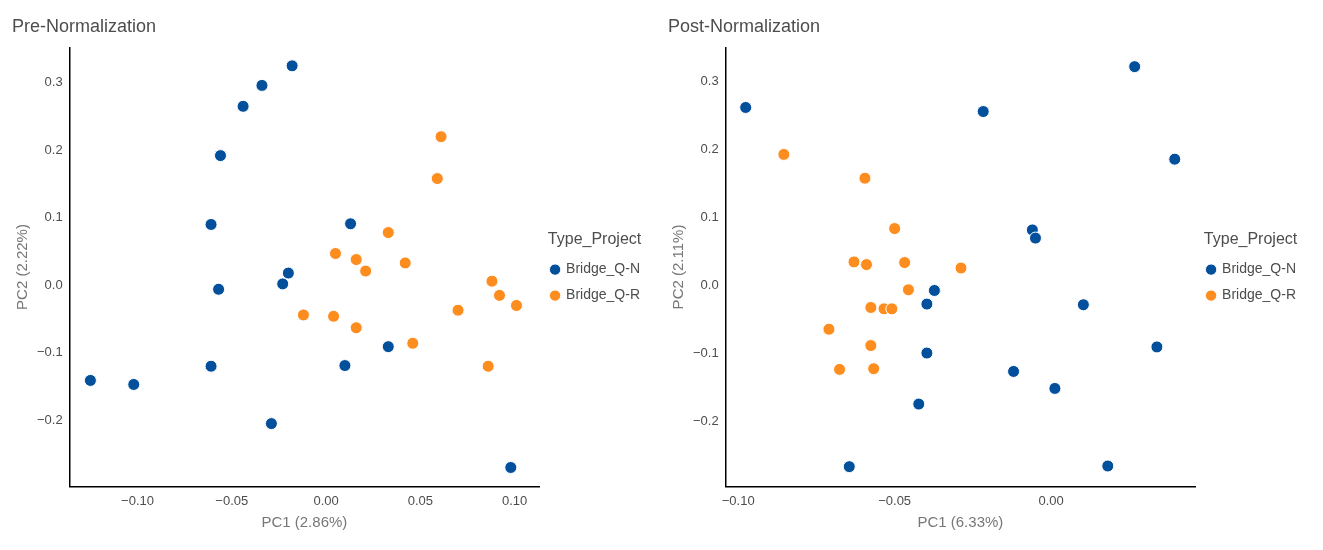 This screenshot has width=1323, height=550. Describe the element at coordinates (22, 267) in the screenshot. I see `y-axis-title: PC2 (2.22%)` at that location.